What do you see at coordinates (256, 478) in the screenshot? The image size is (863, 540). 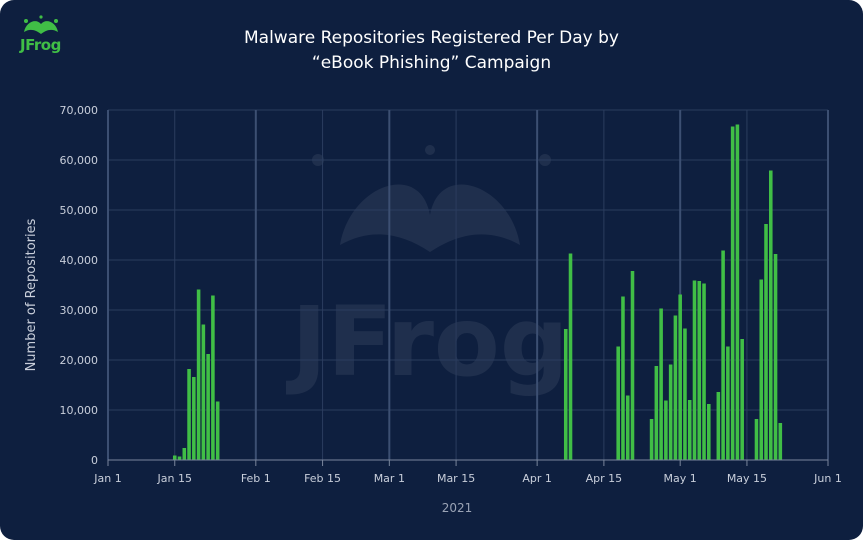 I see `x-tick-label: Feb 1` at bounding box center [256, 478].